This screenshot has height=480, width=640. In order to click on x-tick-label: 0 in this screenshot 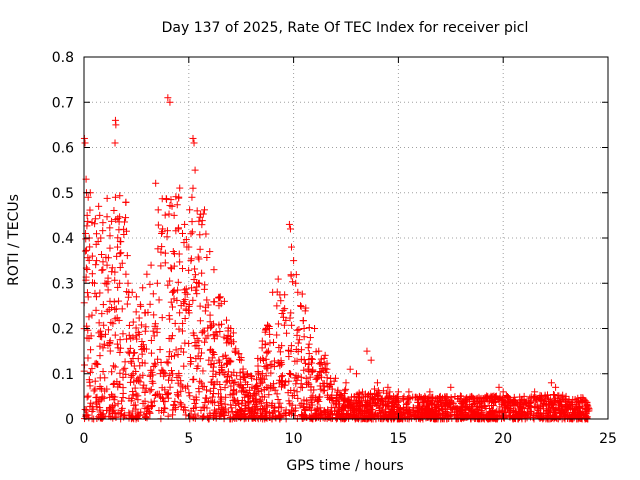, I will do `click(84, 439)`.